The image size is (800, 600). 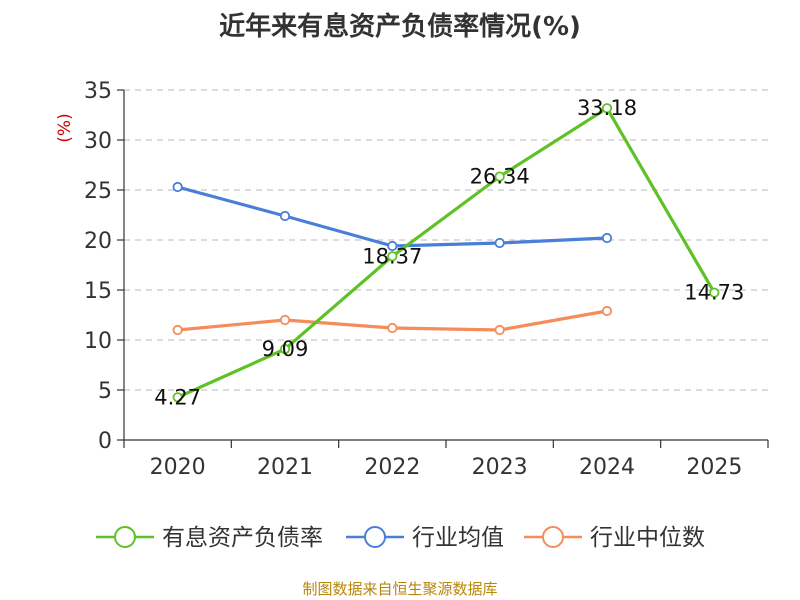 I want to click on x-tick-label: 2024, so click(x=607, y=467).